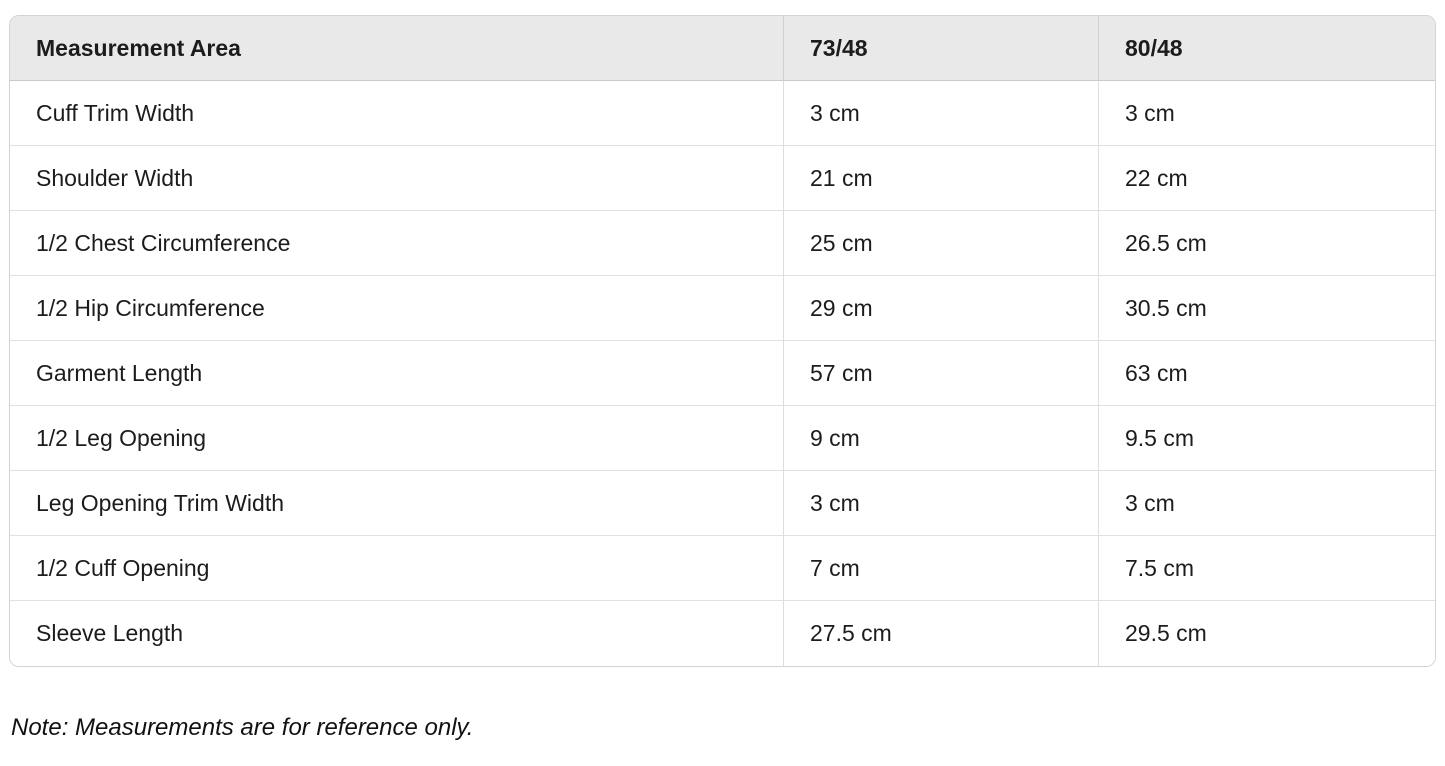 The width and height of the screenshot is (1445, 766). What do you see at coordinates (940, 373) in the screenshot?
I see `size-73-48-cell: 57 cm` at bounding box center [940, 373].